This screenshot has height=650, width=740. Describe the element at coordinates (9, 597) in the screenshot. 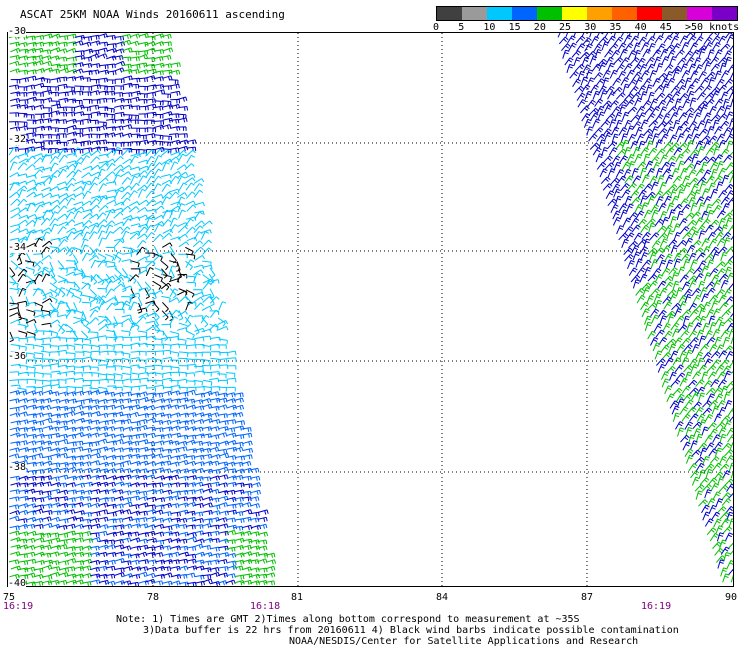

I see `lon-label-75: 75` at that location.